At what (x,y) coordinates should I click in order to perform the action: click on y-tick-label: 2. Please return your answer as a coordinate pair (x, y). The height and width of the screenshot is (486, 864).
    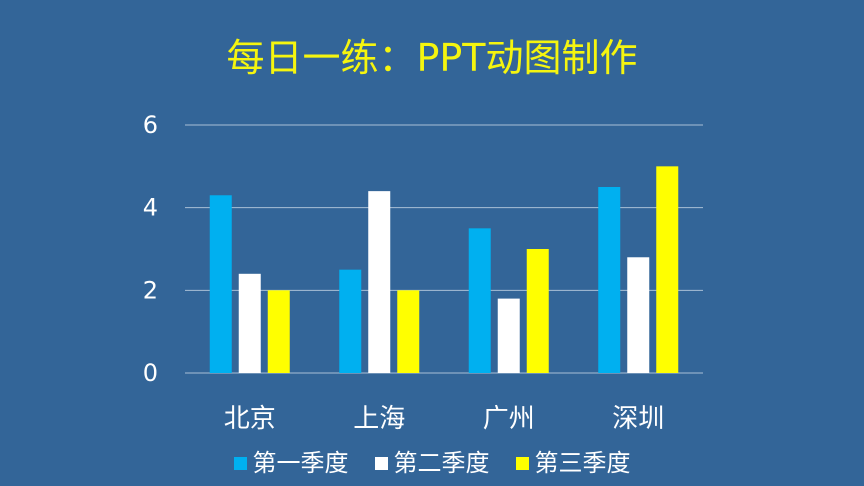
    Looking at the image, I should click on (150, 290).